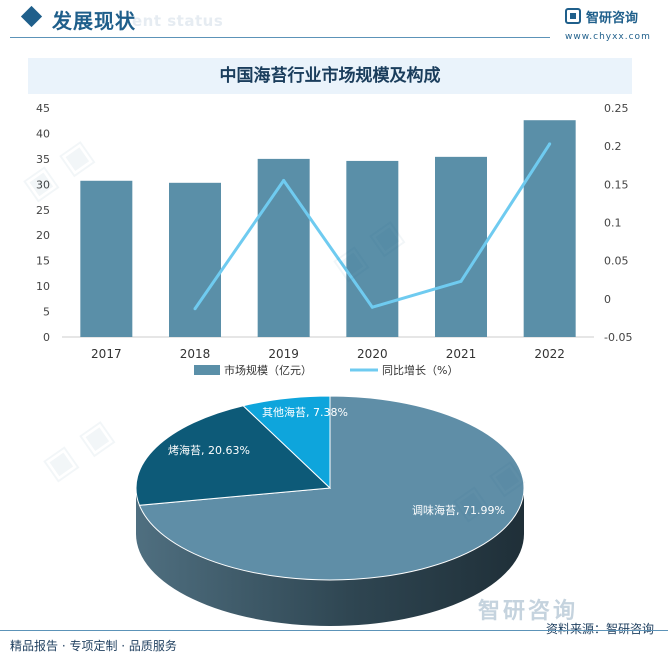 The height and width of the screenshot is (658, 668). I want to click on legend-label-bar: 市场规模（亿元）, so click(268, 370).